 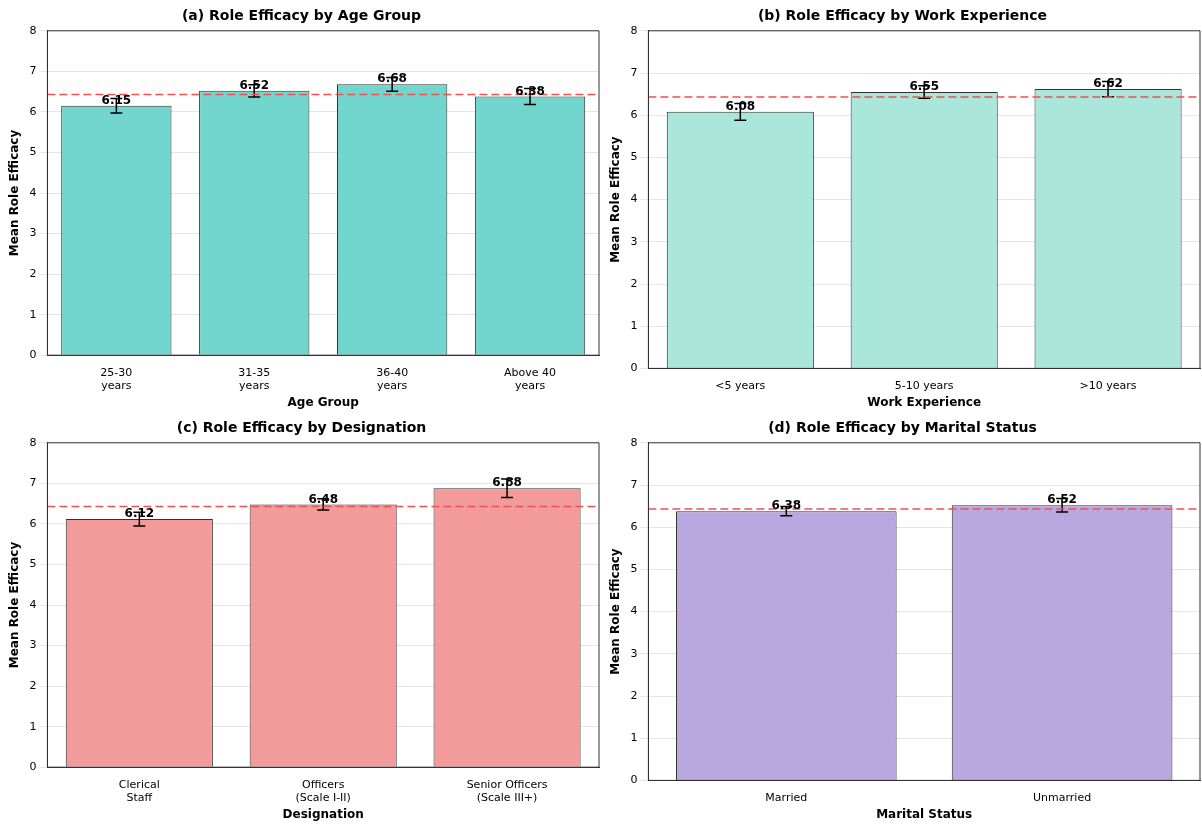 I want to click on x-axis-title: Designation, so click(x=323, y=813).